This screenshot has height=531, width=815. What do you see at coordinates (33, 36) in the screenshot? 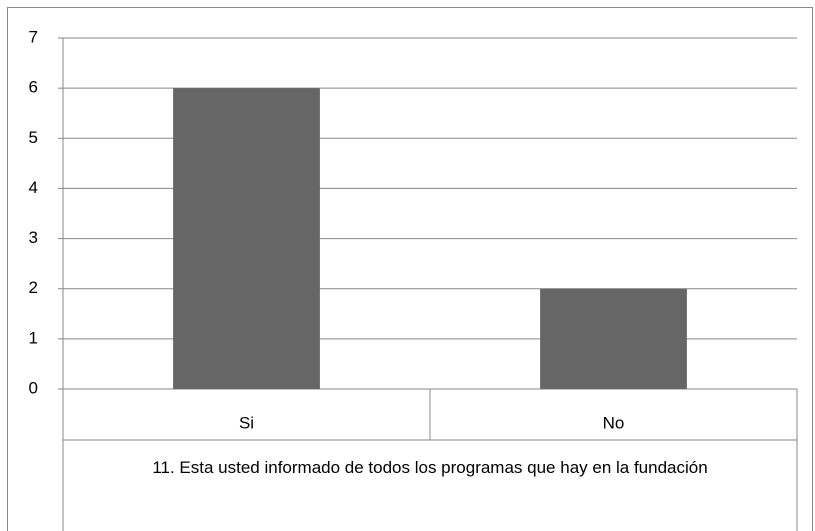
I see `y-tick-label: 7` at bounding box center [33, 36].